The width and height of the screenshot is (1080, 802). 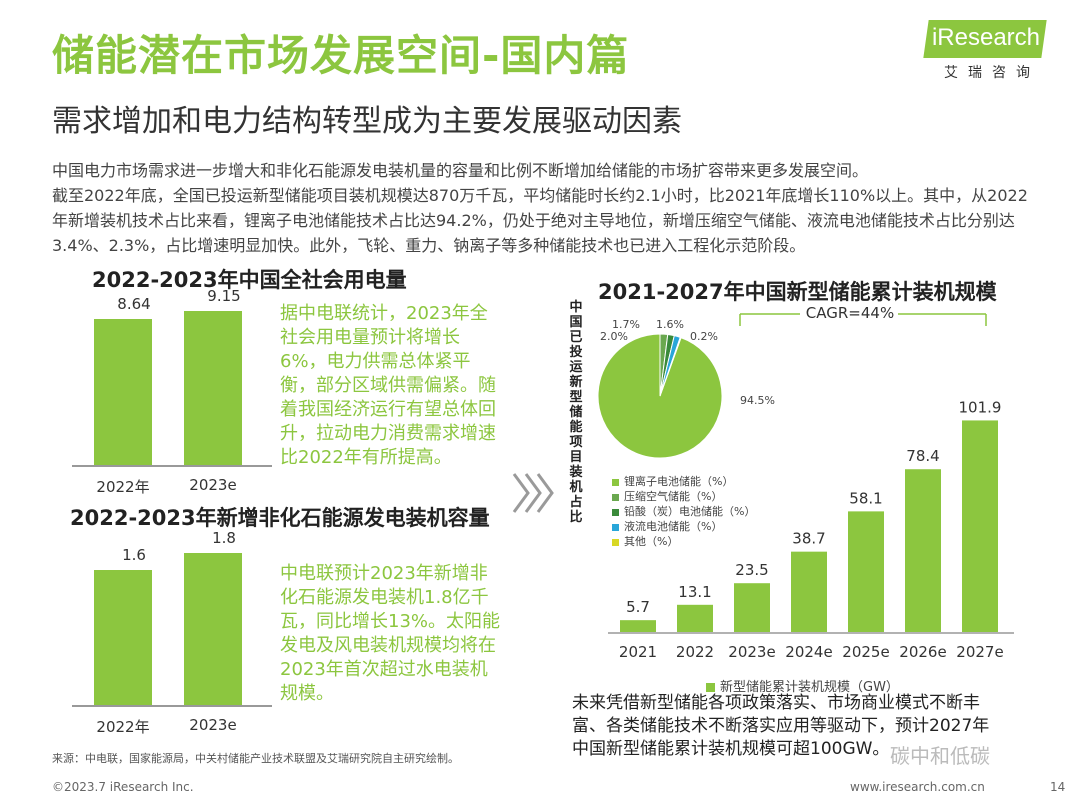 What do you see at coordinates (809, 687) in the screenshot?
I see `chart4-legend-label: 新型储能累计装机规模（GW）` at bounding box center [809, 687].